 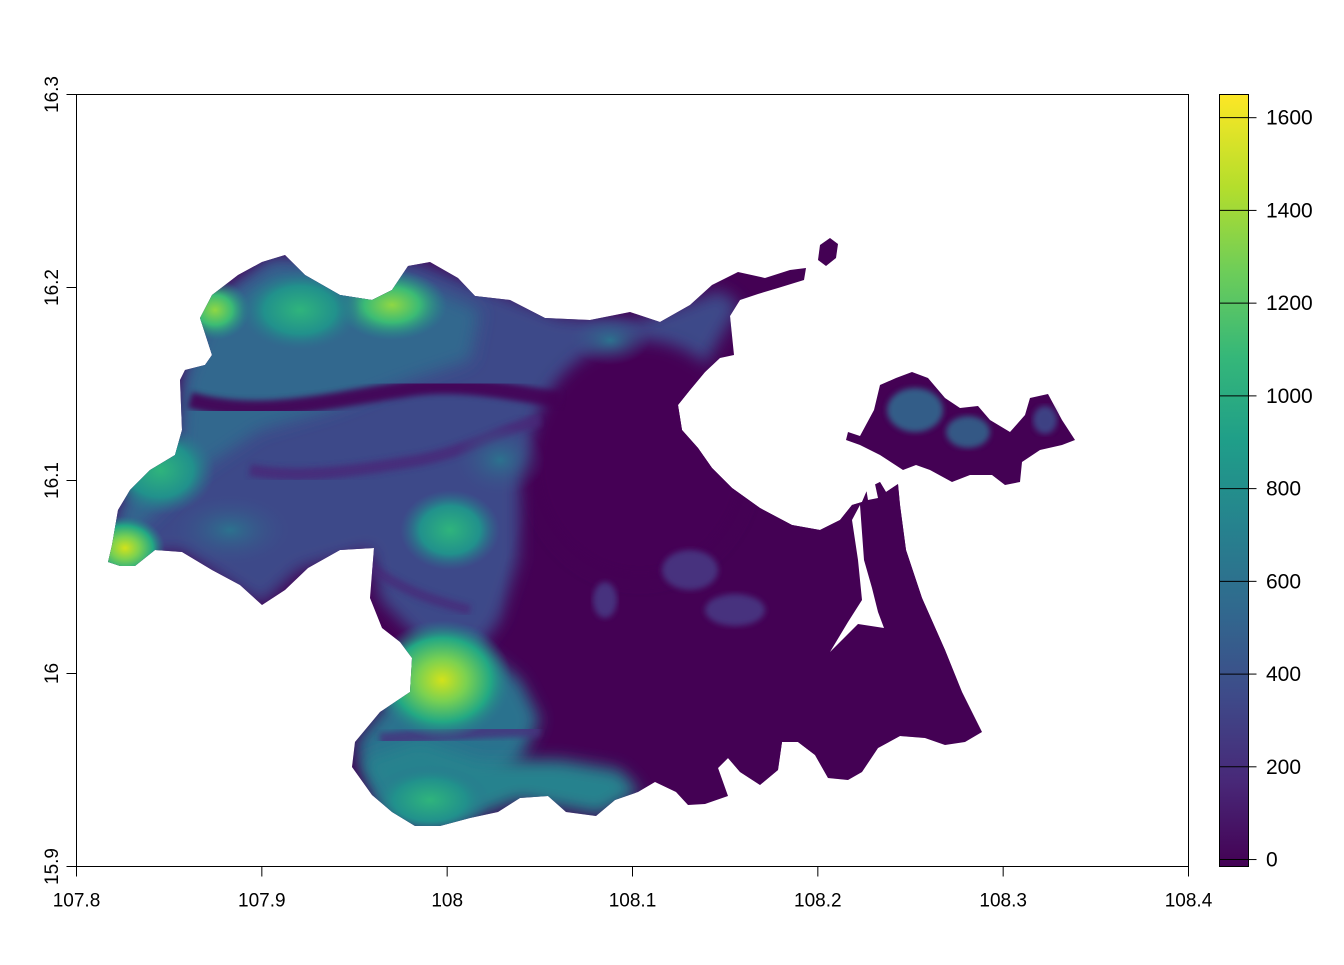 What do you see at coordinates (1189, 901) in the screenshot?
I see `x-tick-label: 108.4` at bounding box center [1189, 901].